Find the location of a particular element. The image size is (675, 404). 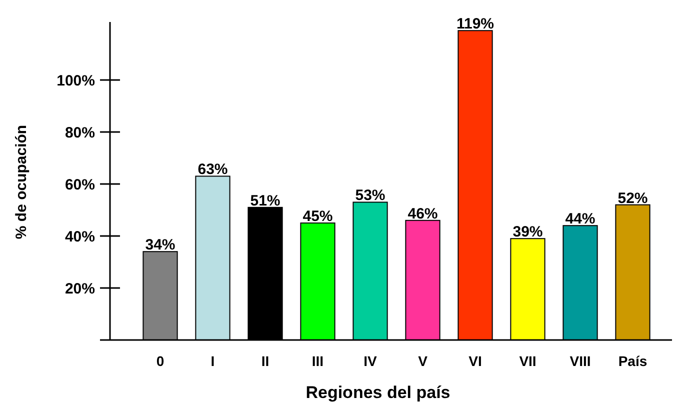

data-label: 53% is located at coordinates (370, 195).